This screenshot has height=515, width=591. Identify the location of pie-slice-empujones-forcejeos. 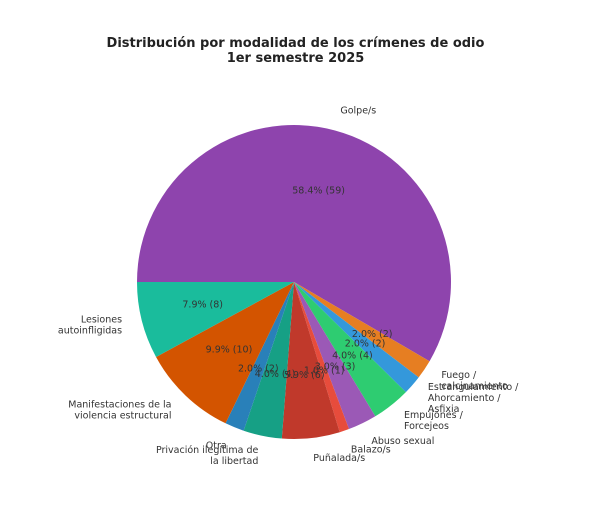
(350, 349).